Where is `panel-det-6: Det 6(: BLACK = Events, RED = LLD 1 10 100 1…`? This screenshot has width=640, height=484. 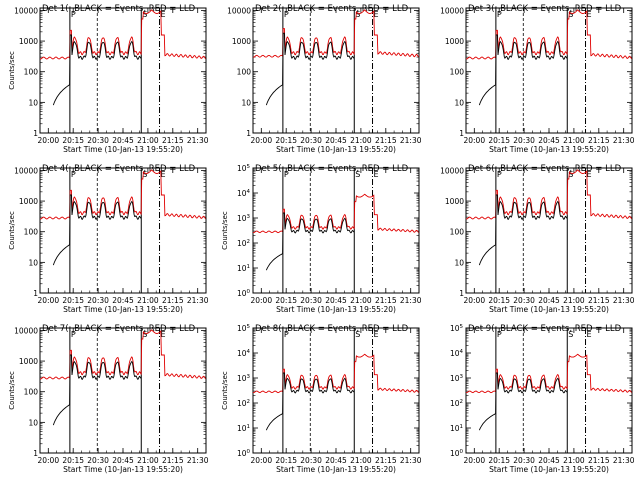 panel-det-6: Det 6(: BLACK = Events, RED = LLD 1 10 100 1… is located at coordinates (537, 239).